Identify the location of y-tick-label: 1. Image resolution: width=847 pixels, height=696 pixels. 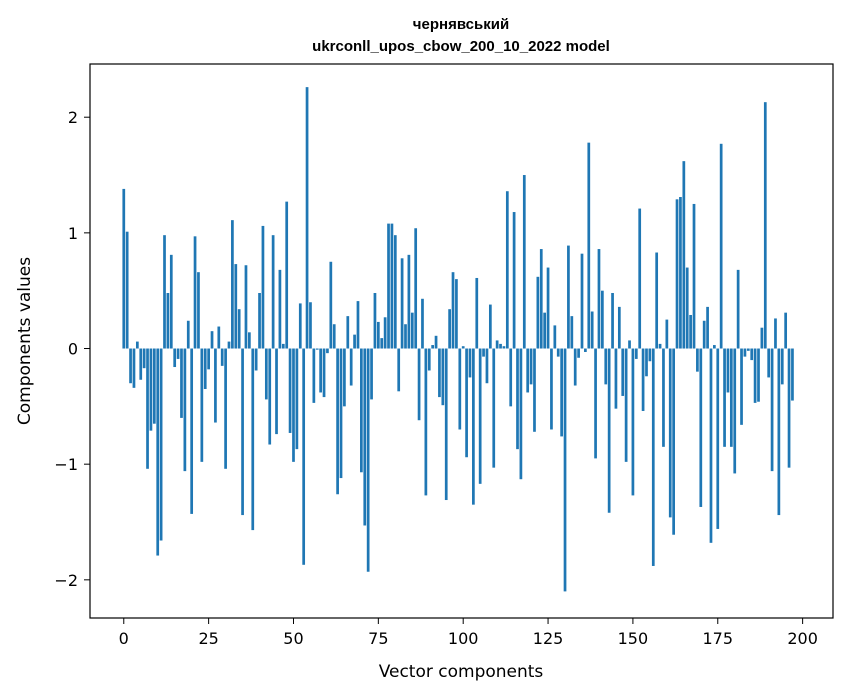
(73, 233).